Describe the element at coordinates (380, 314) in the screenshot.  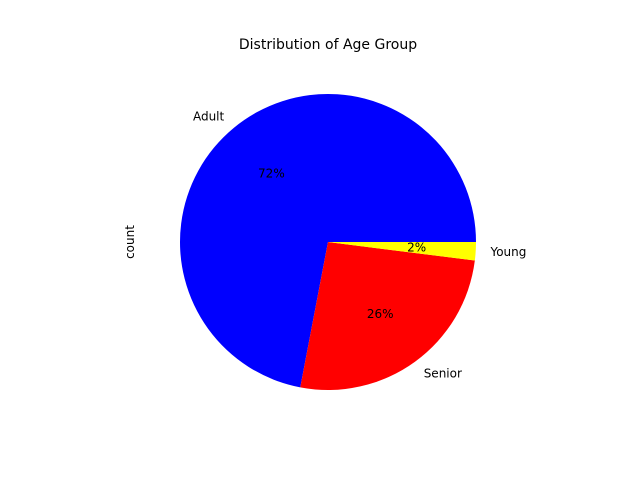
I see `slice-percent-senior: 26%` at that location.